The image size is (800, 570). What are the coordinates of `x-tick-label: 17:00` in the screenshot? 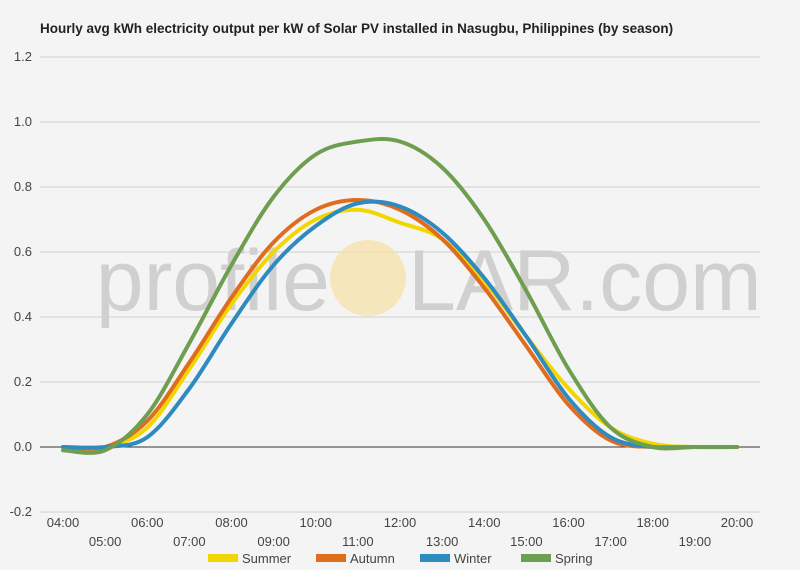 It's located at (610, 541).